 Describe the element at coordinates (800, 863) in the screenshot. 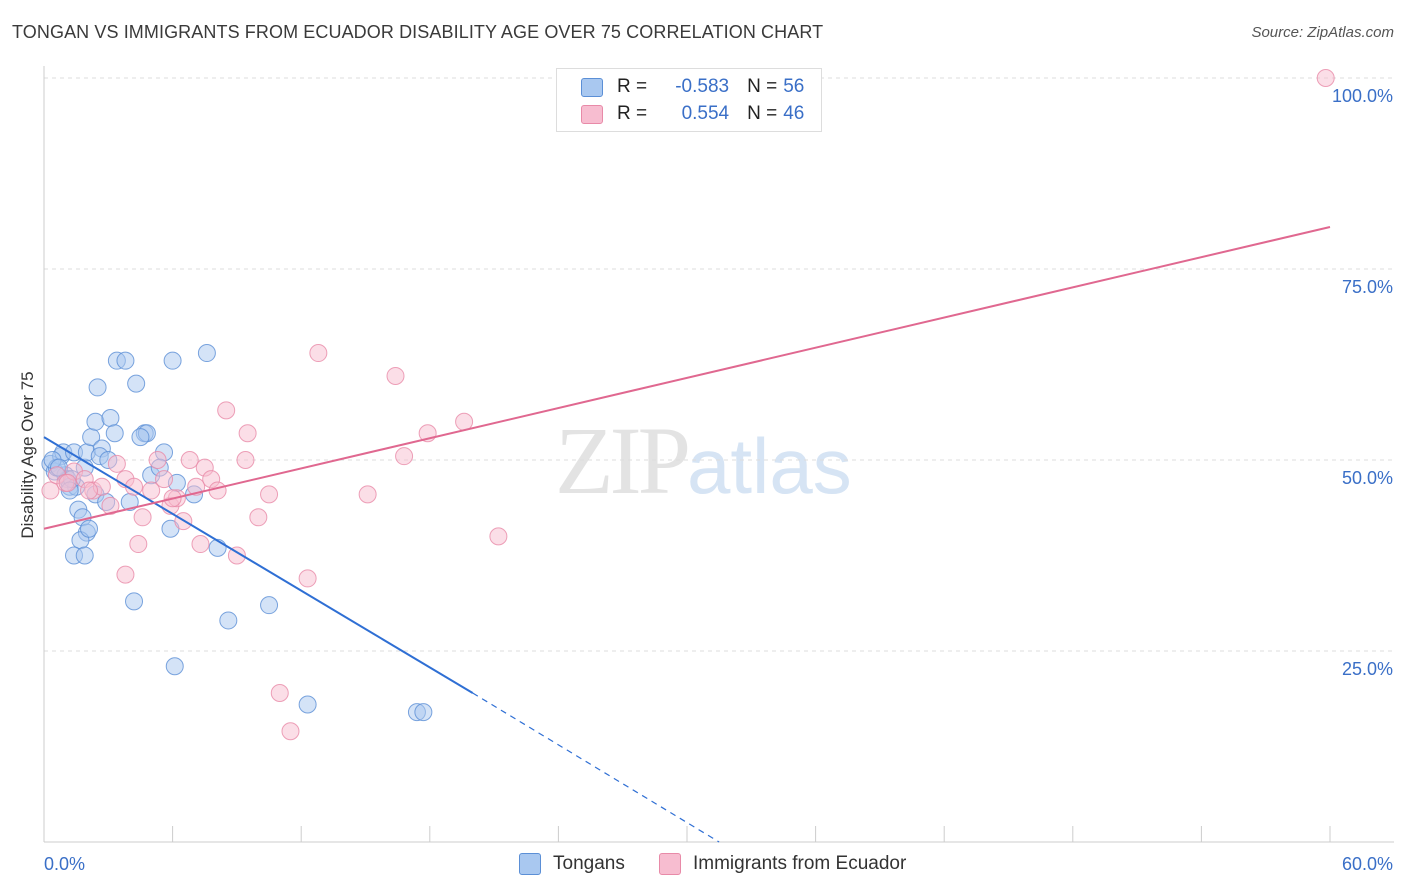

I see `bottom-legend-label-ecuador: Immigrants from Ecuador` at that location.